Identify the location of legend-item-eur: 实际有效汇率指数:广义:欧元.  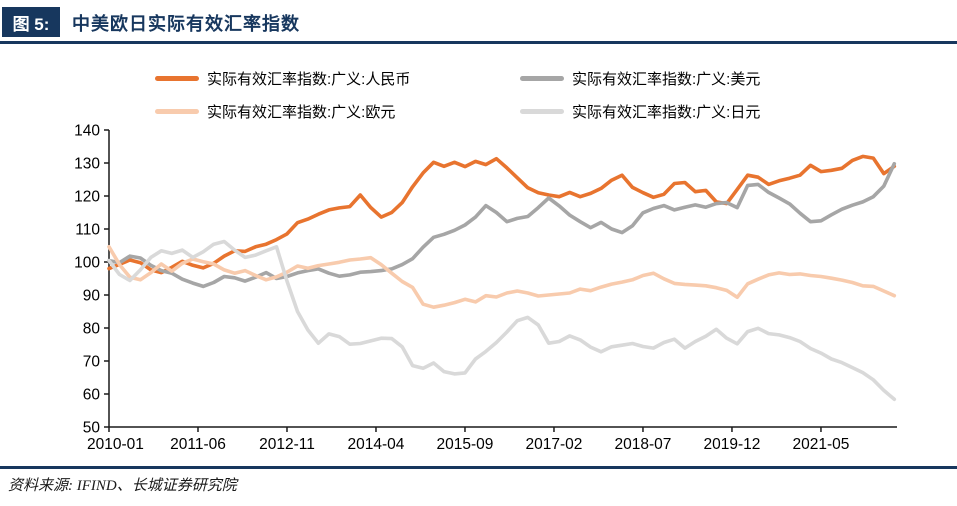
(275, 111).